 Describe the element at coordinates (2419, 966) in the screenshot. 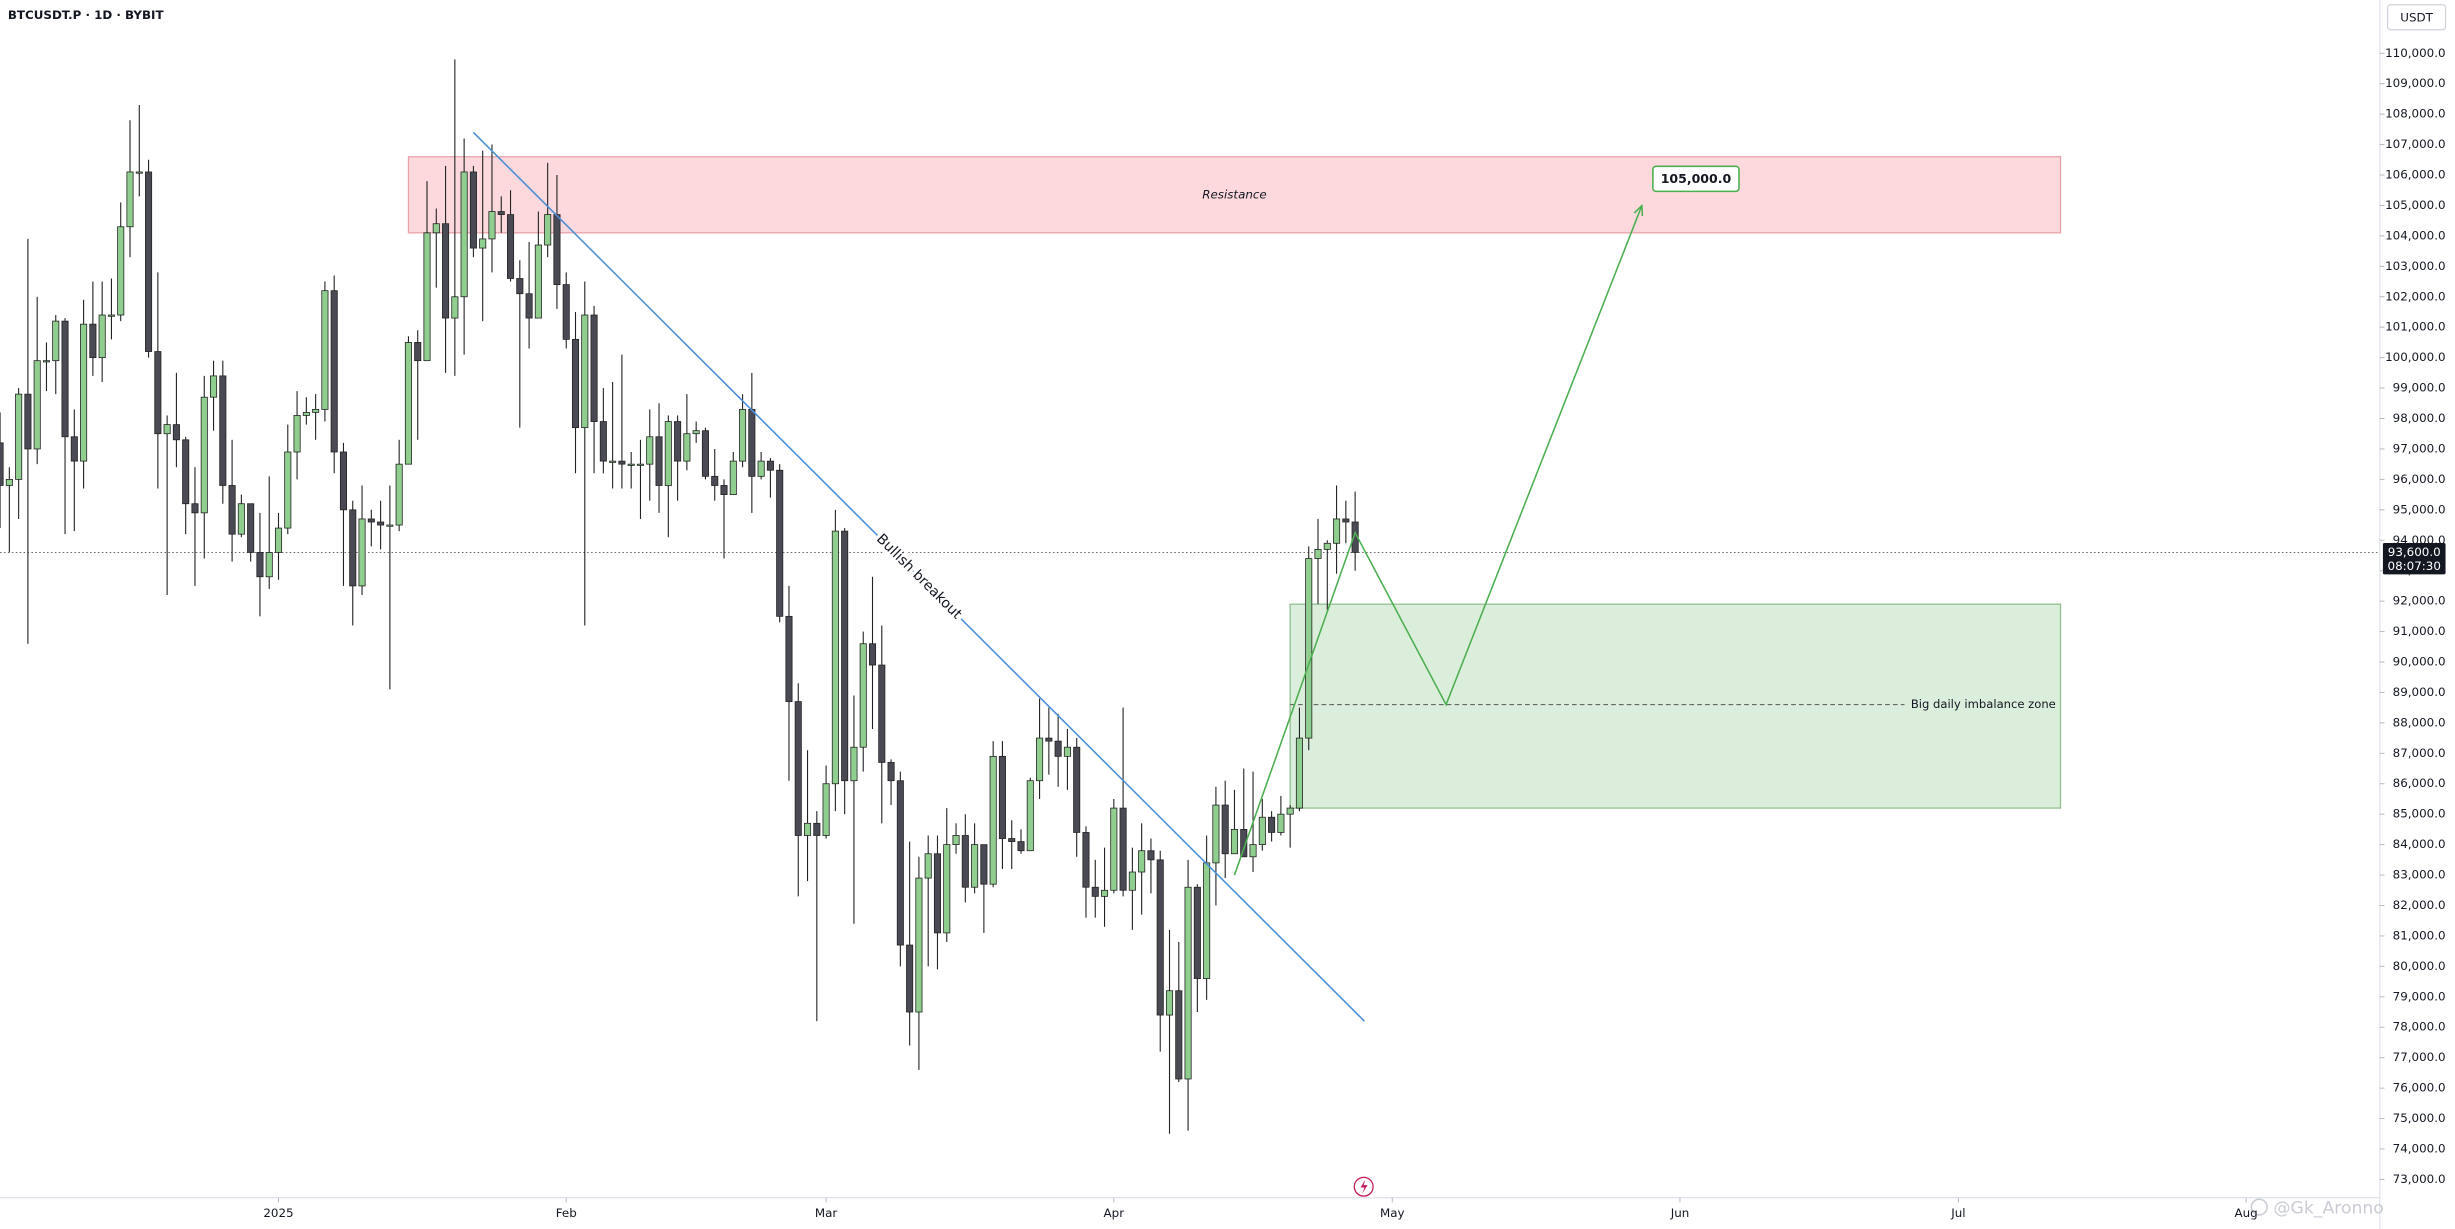

I see `y-tick-label: 80,000.0` at that location.